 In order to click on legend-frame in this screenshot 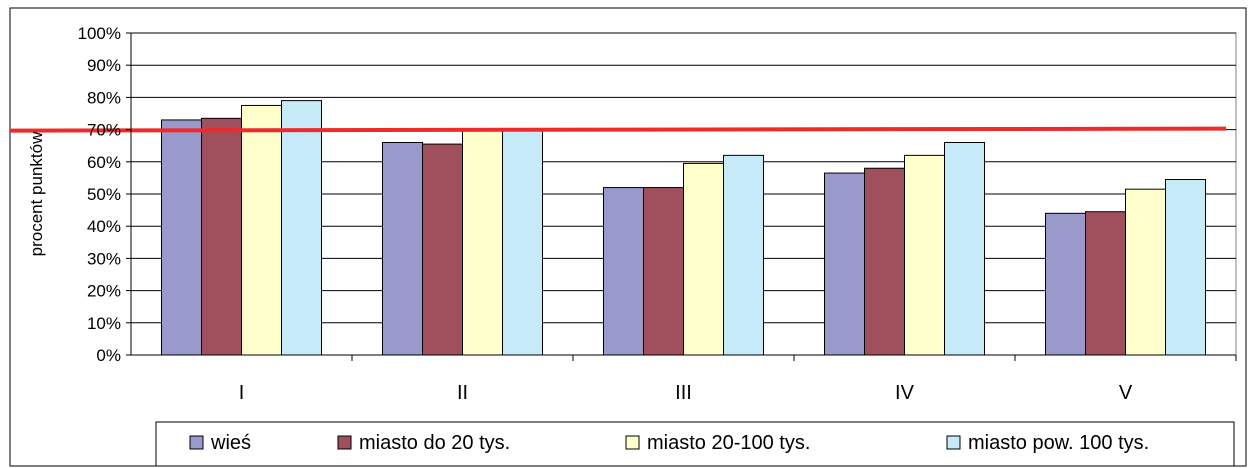, I will do `click(695, 444)`.